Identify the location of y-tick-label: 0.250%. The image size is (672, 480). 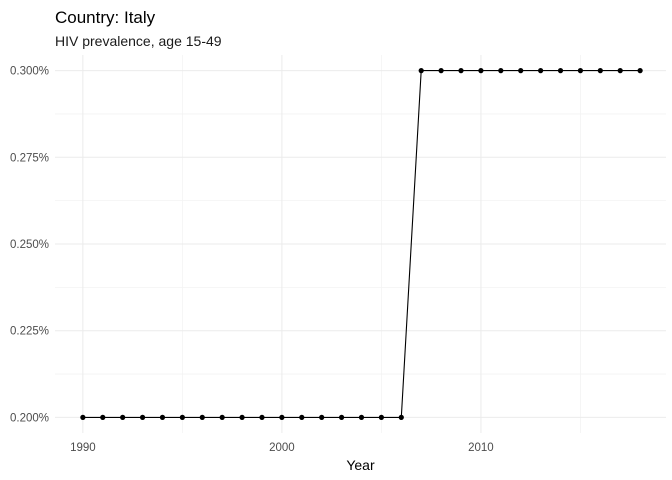
(29, 245).